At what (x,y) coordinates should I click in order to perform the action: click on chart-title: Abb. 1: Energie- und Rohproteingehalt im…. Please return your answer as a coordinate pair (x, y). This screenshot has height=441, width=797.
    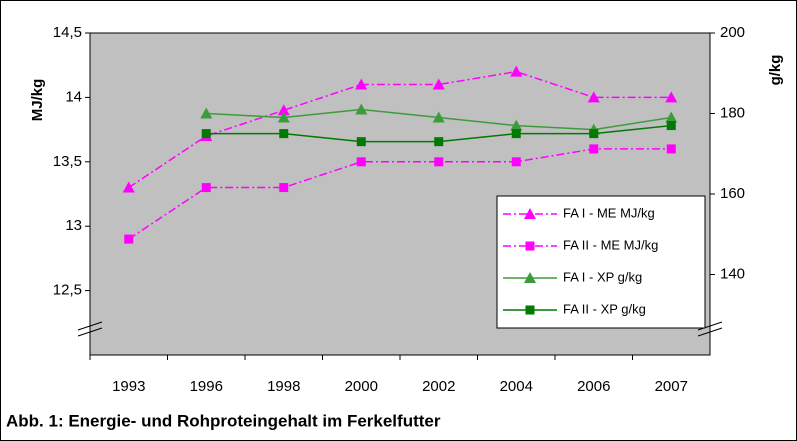
    Looking at the image, I should click on (223, 420).